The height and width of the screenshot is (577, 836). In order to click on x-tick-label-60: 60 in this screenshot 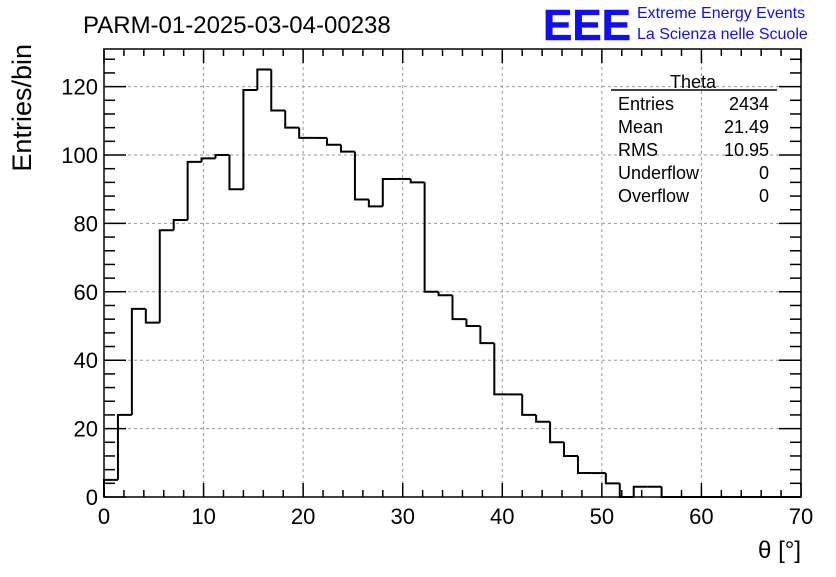, I will do `click(701, 516)`.